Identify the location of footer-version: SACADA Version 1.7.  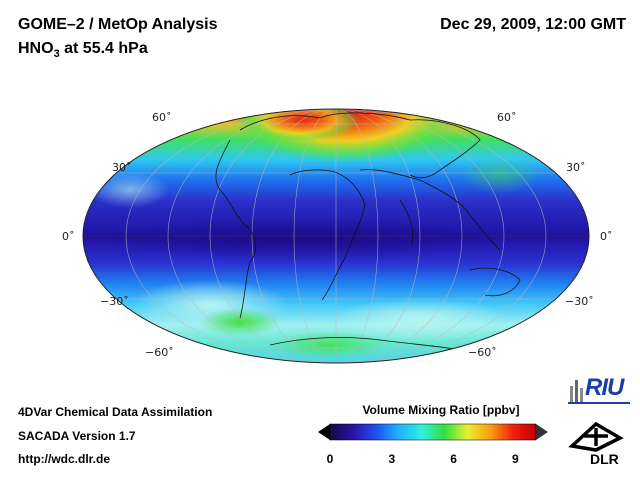
(77, 436).